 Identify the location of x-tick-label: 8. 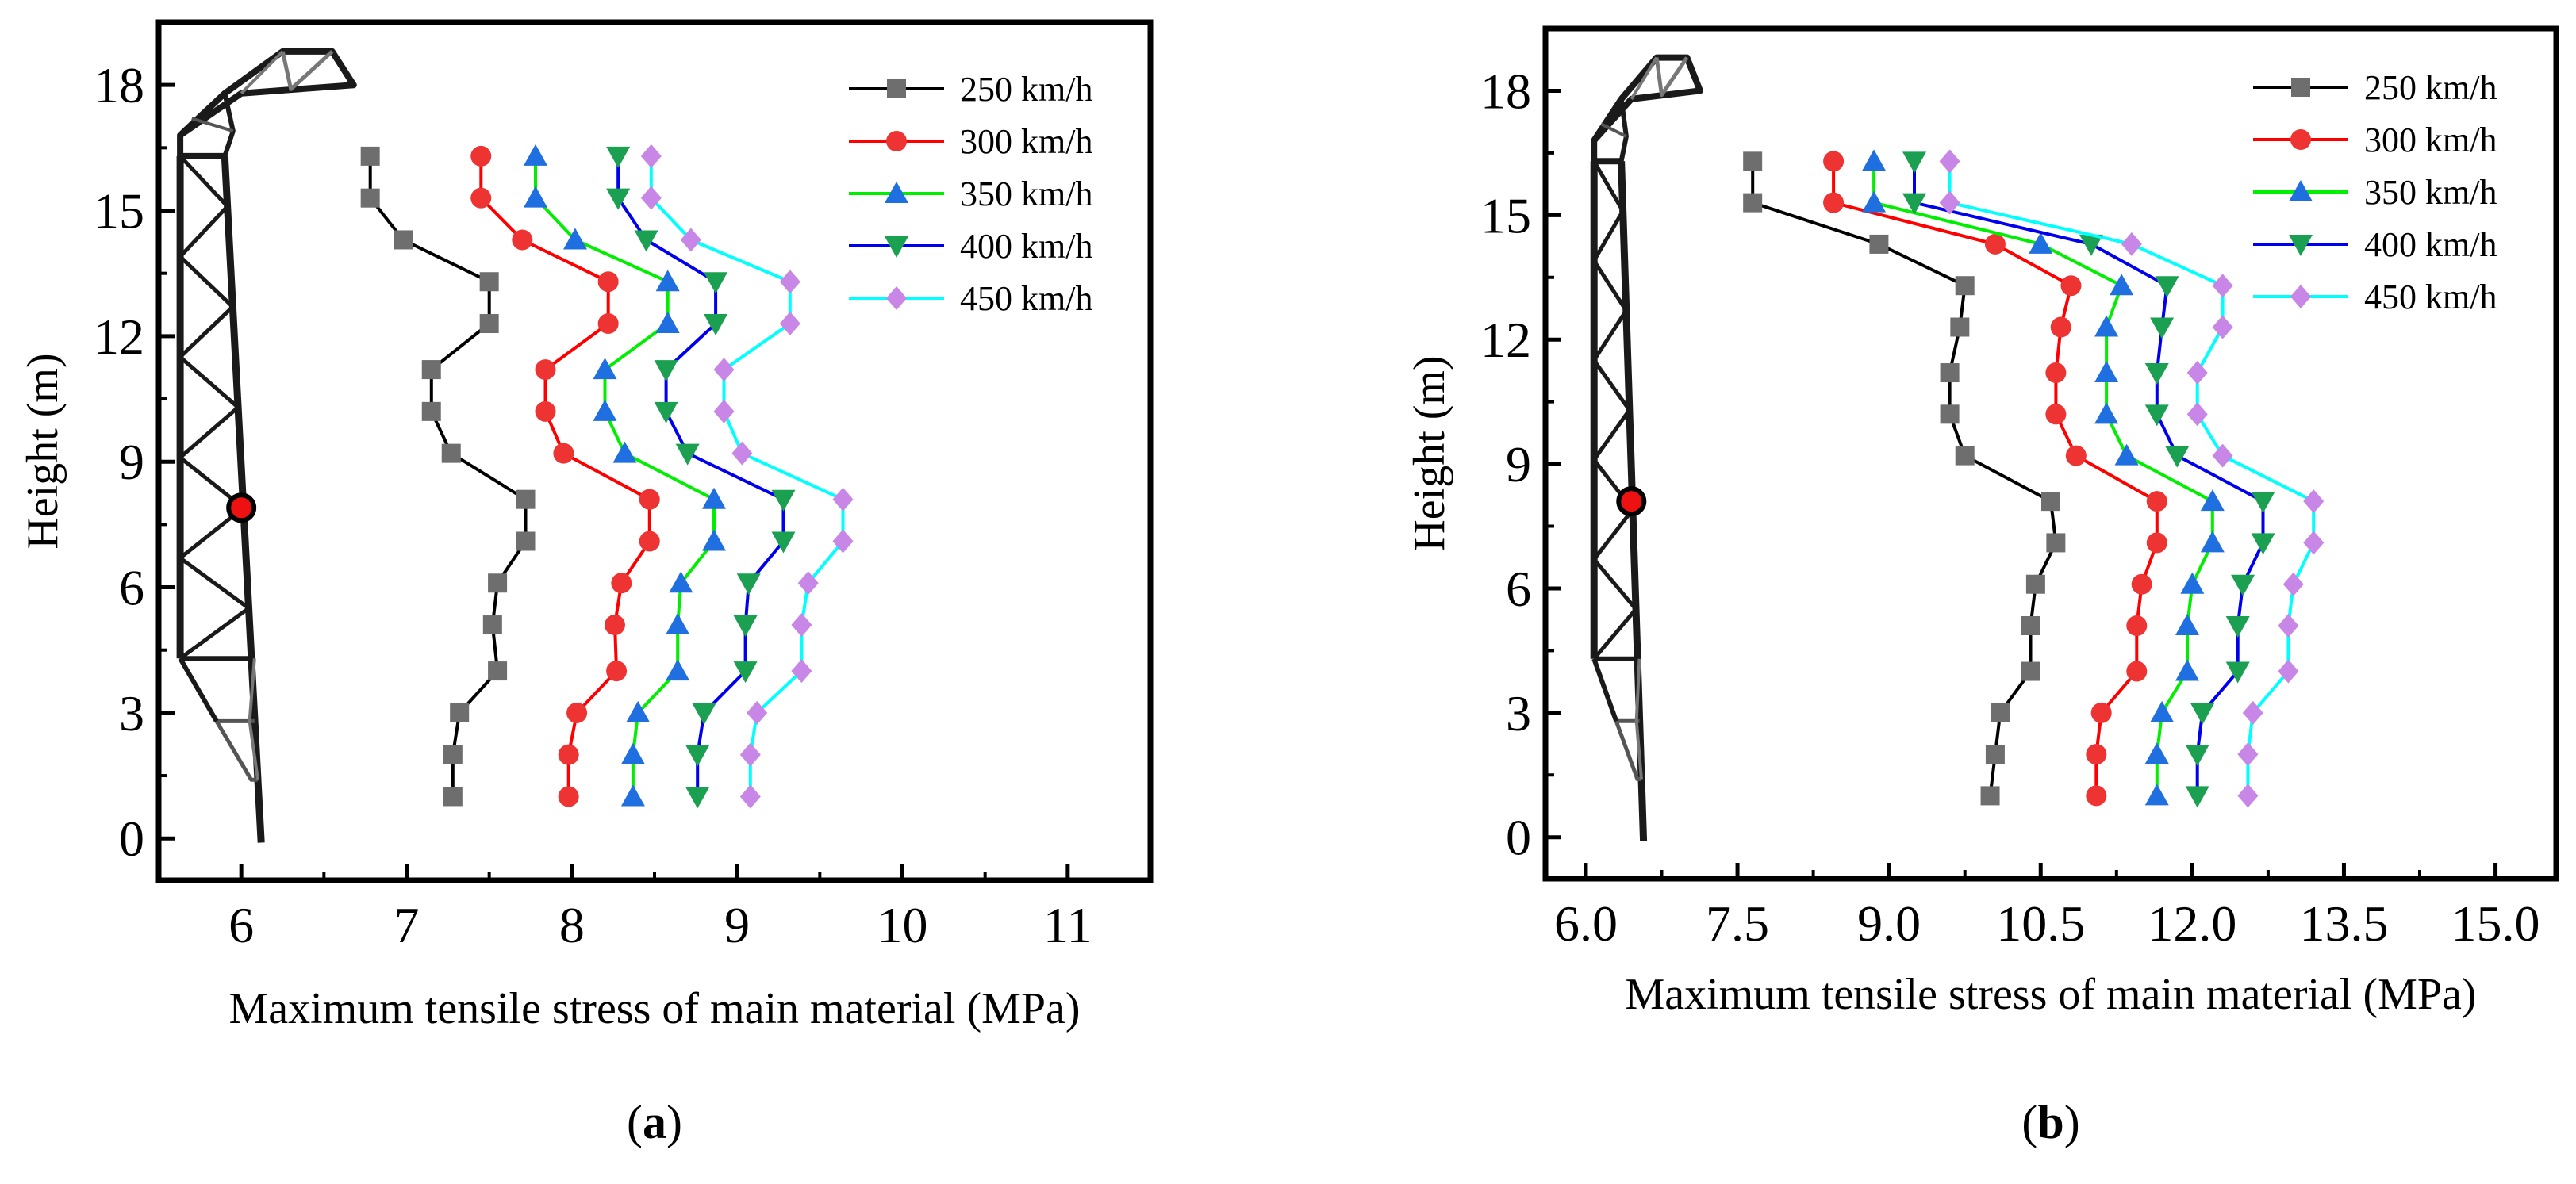
(572, 925).